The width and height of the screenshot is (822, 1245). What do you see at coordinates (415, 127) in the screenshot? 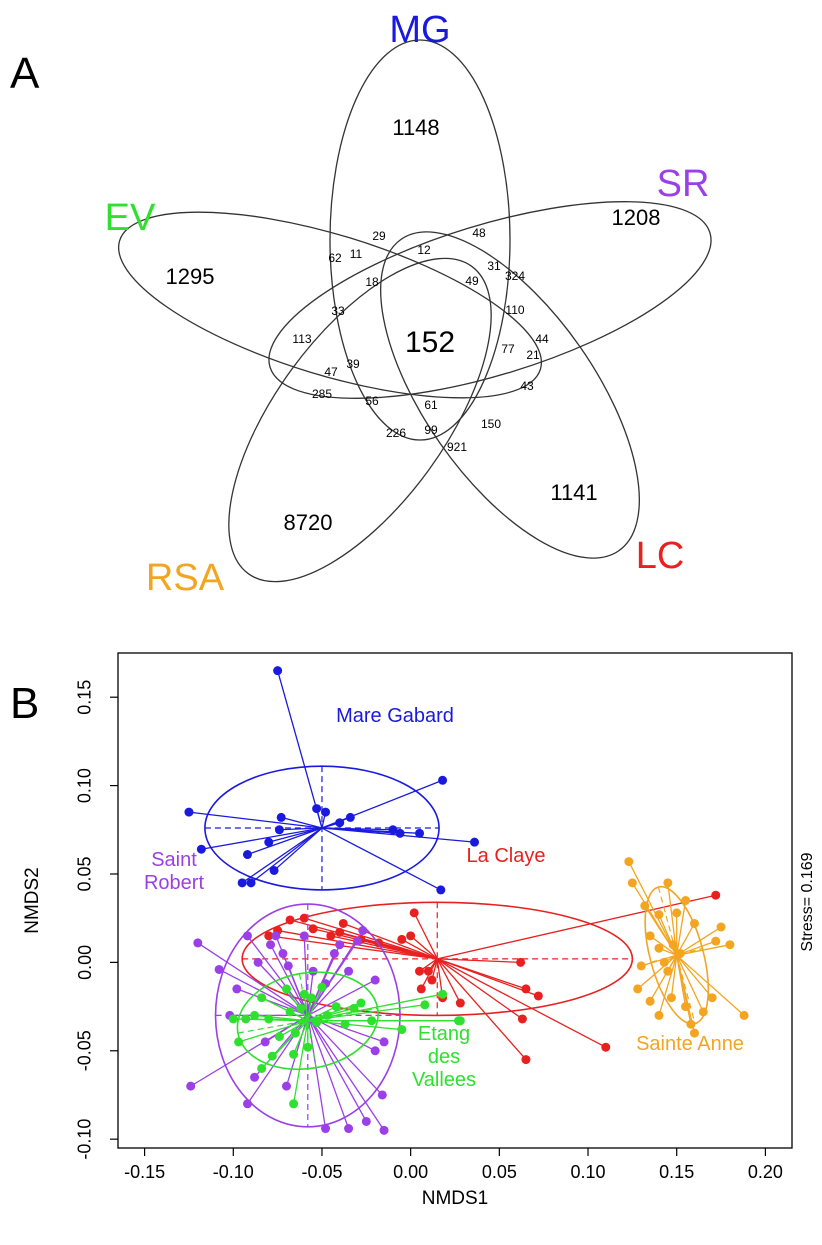
I see `region-mg-only: 1148` at bounding box center [415, 127].